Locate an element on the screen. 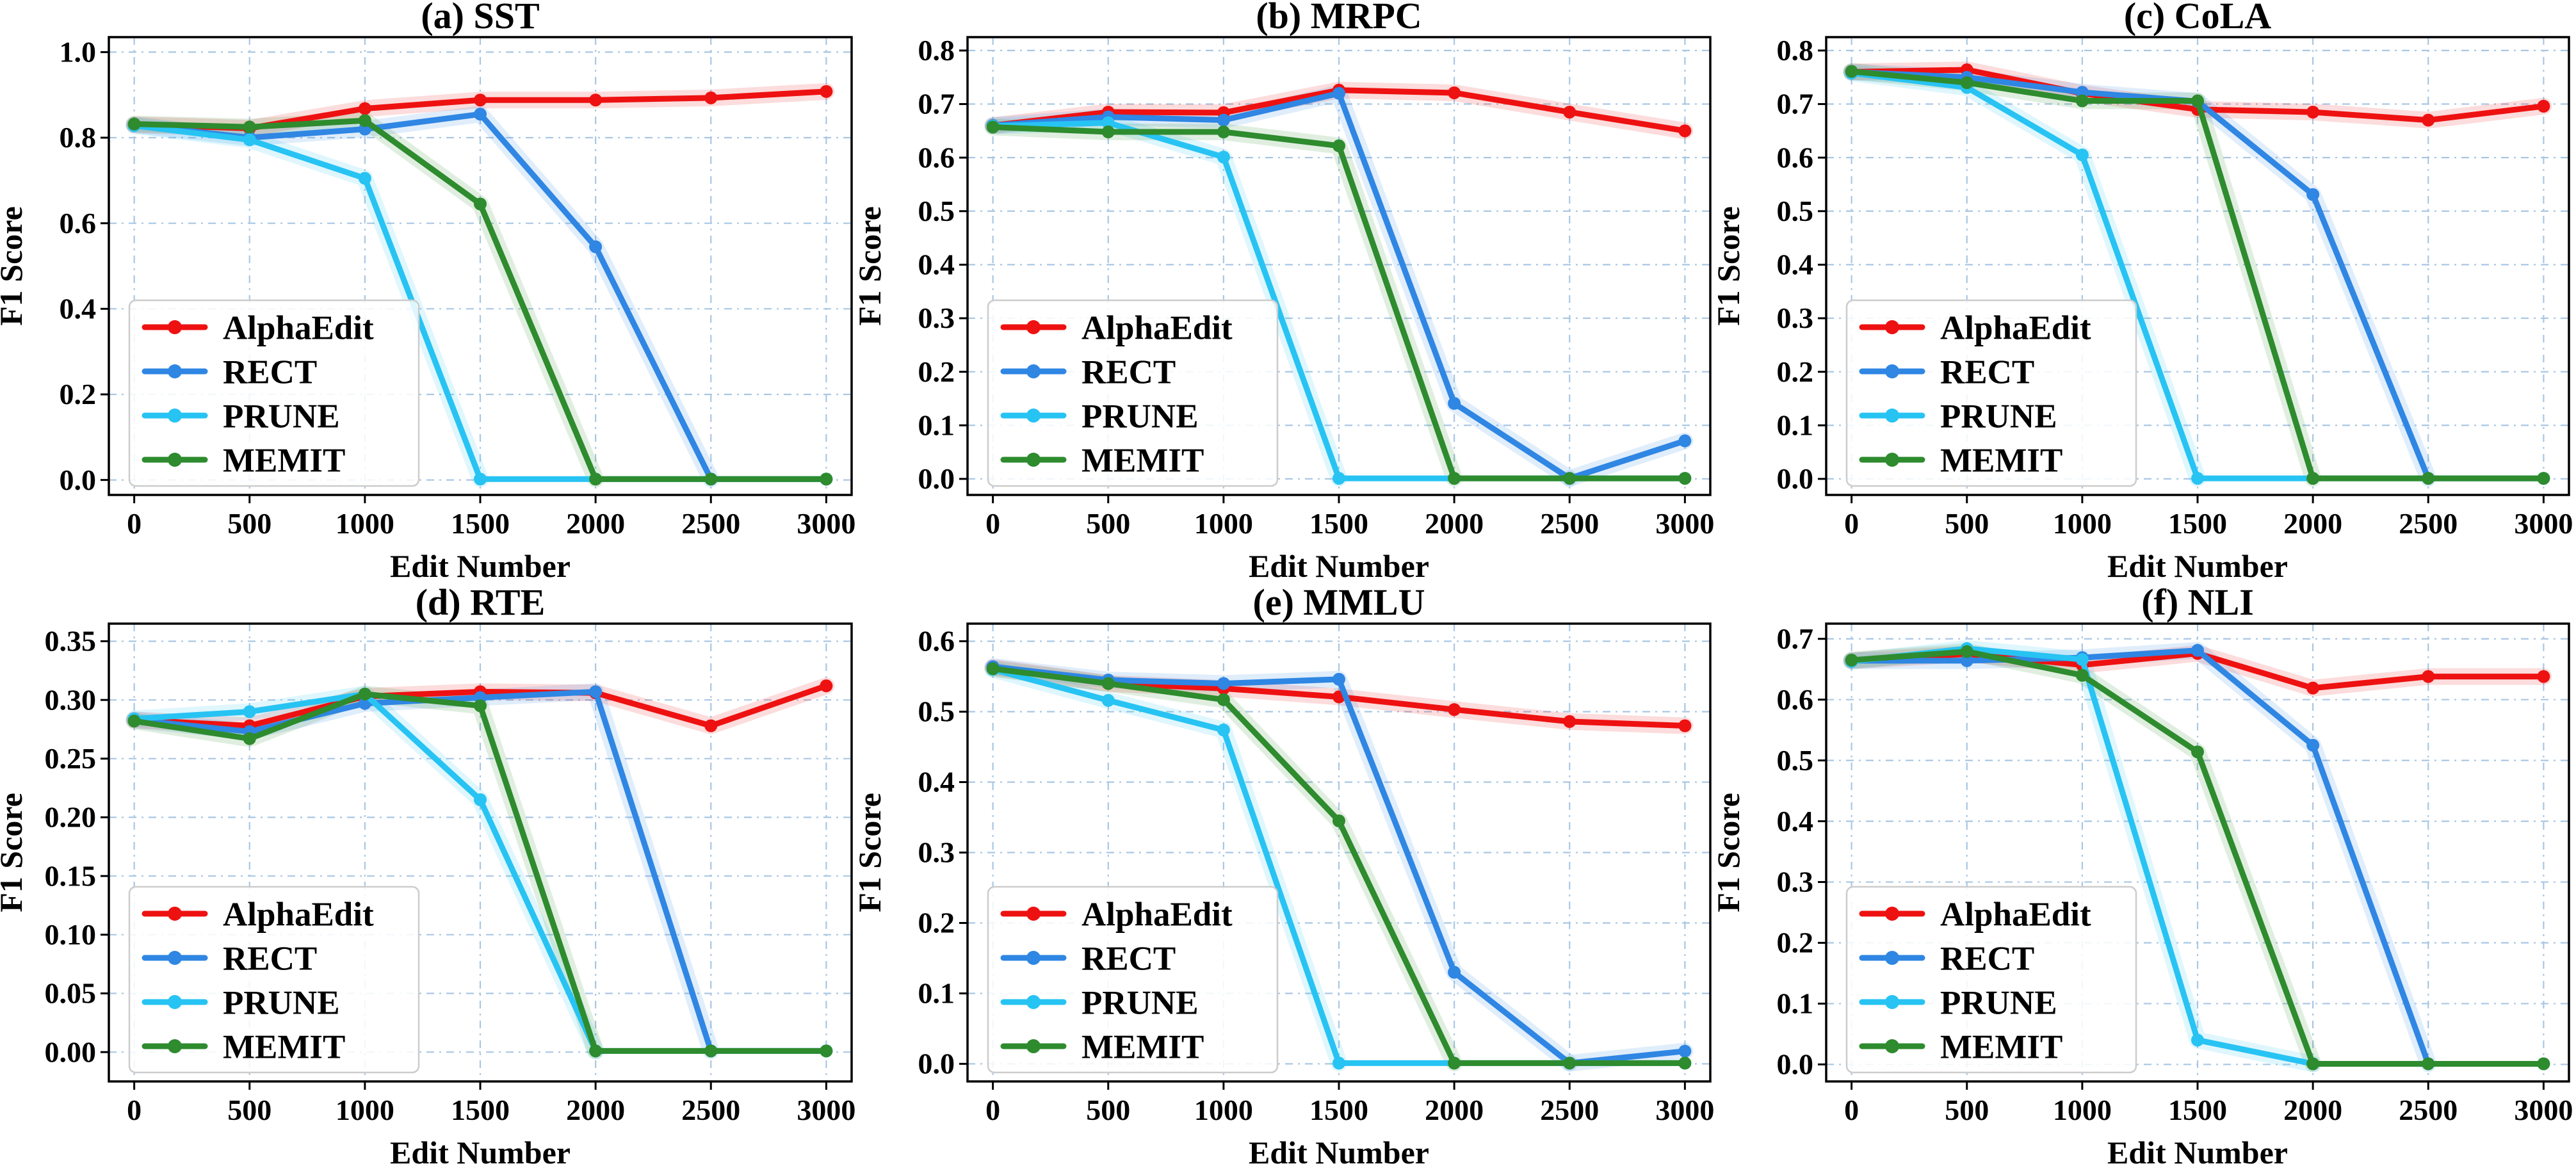 This screenshot has width=2576, height=1173. chart-title: (e) MMLU is located at coordinates (1339, 604).